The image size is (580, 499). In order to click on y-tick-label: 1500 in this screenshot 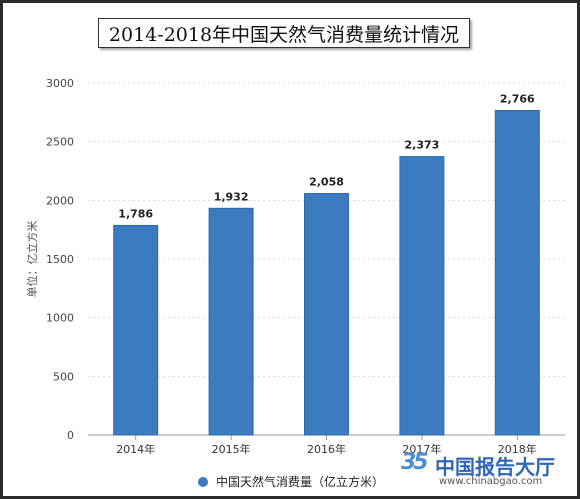, I will do `click(60, 259)`.